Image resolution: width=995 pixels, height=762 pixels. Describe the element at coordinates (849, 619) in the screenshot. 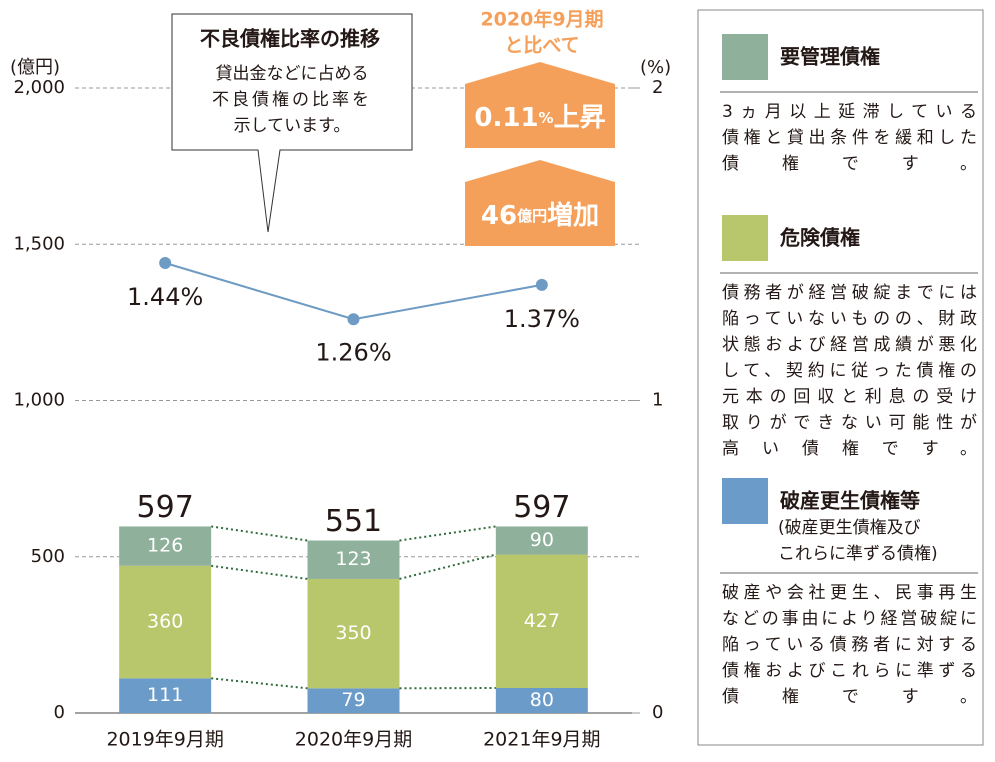

I see `legend-description: などの事由により経営破綻に` at that location.